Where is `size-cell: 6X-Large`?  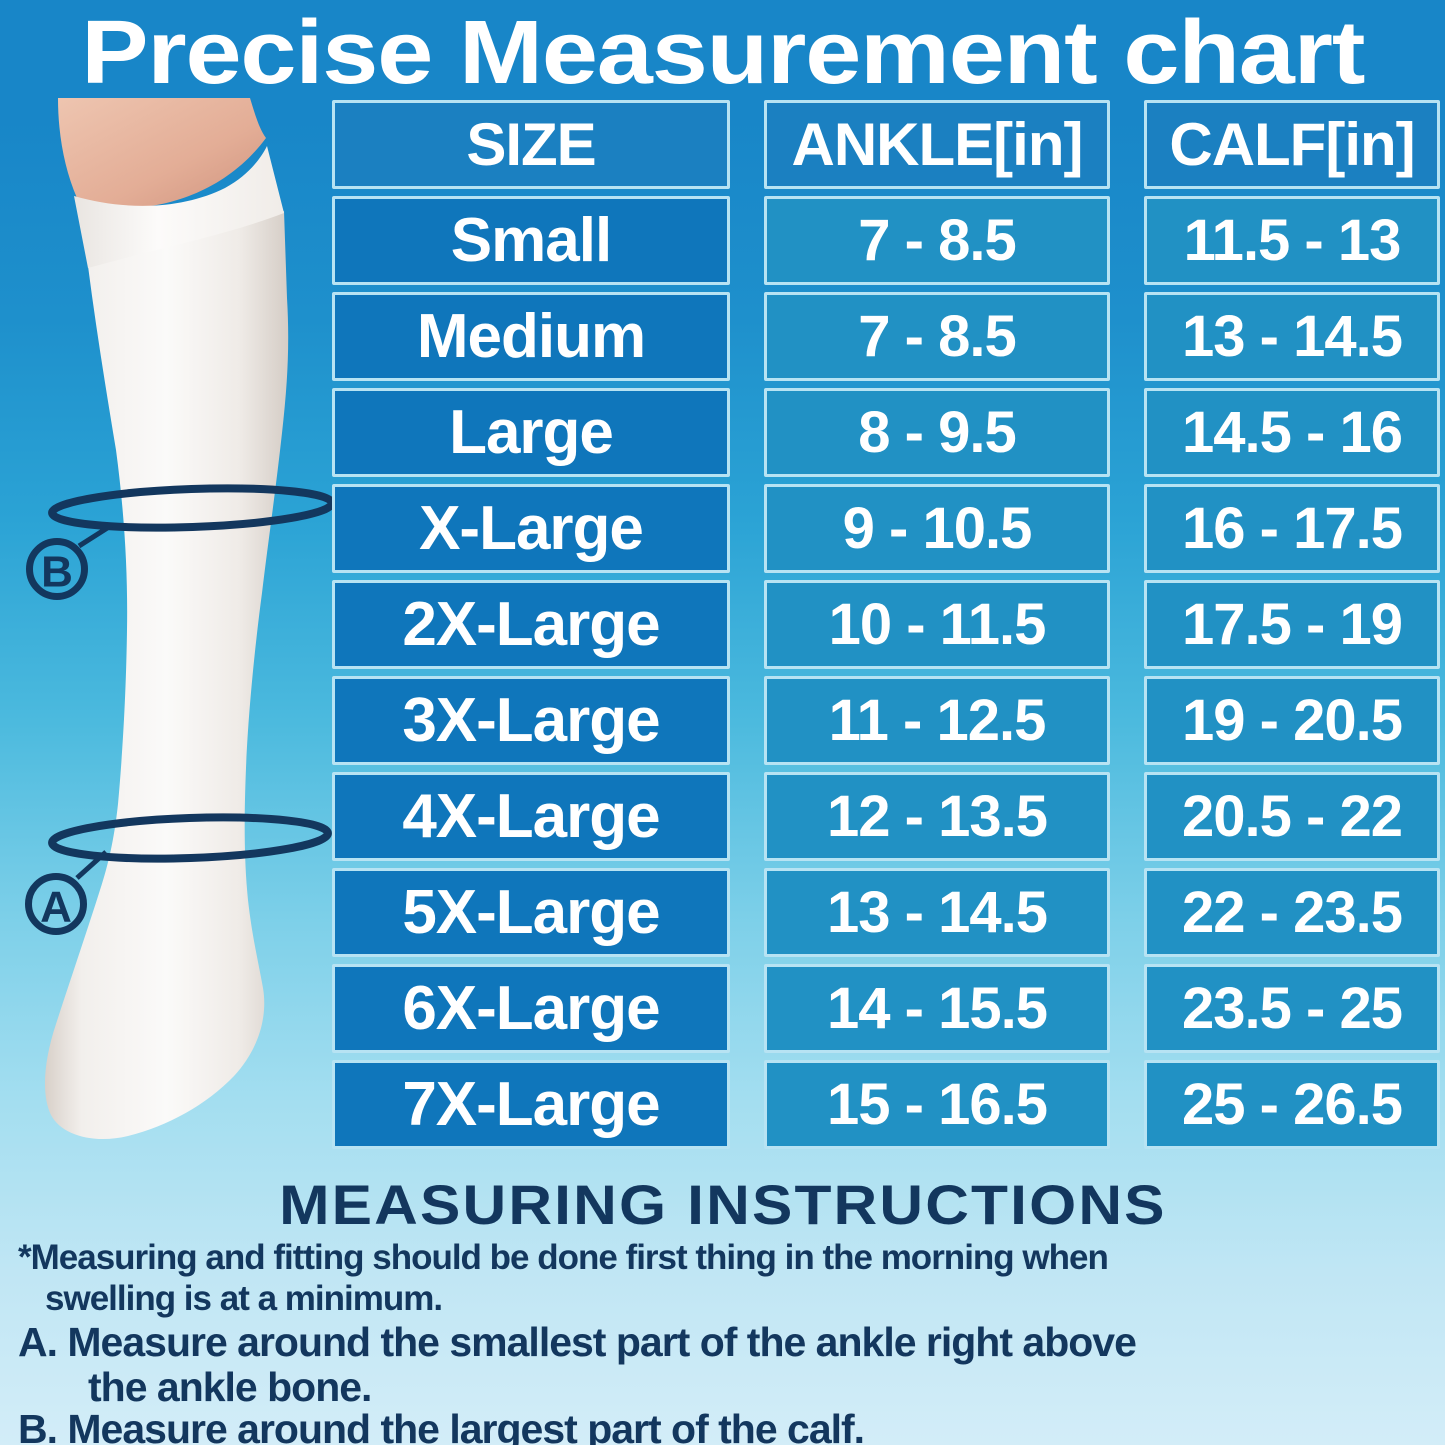
size-cell: 6X-Large is located at coordinates (531, 1008).